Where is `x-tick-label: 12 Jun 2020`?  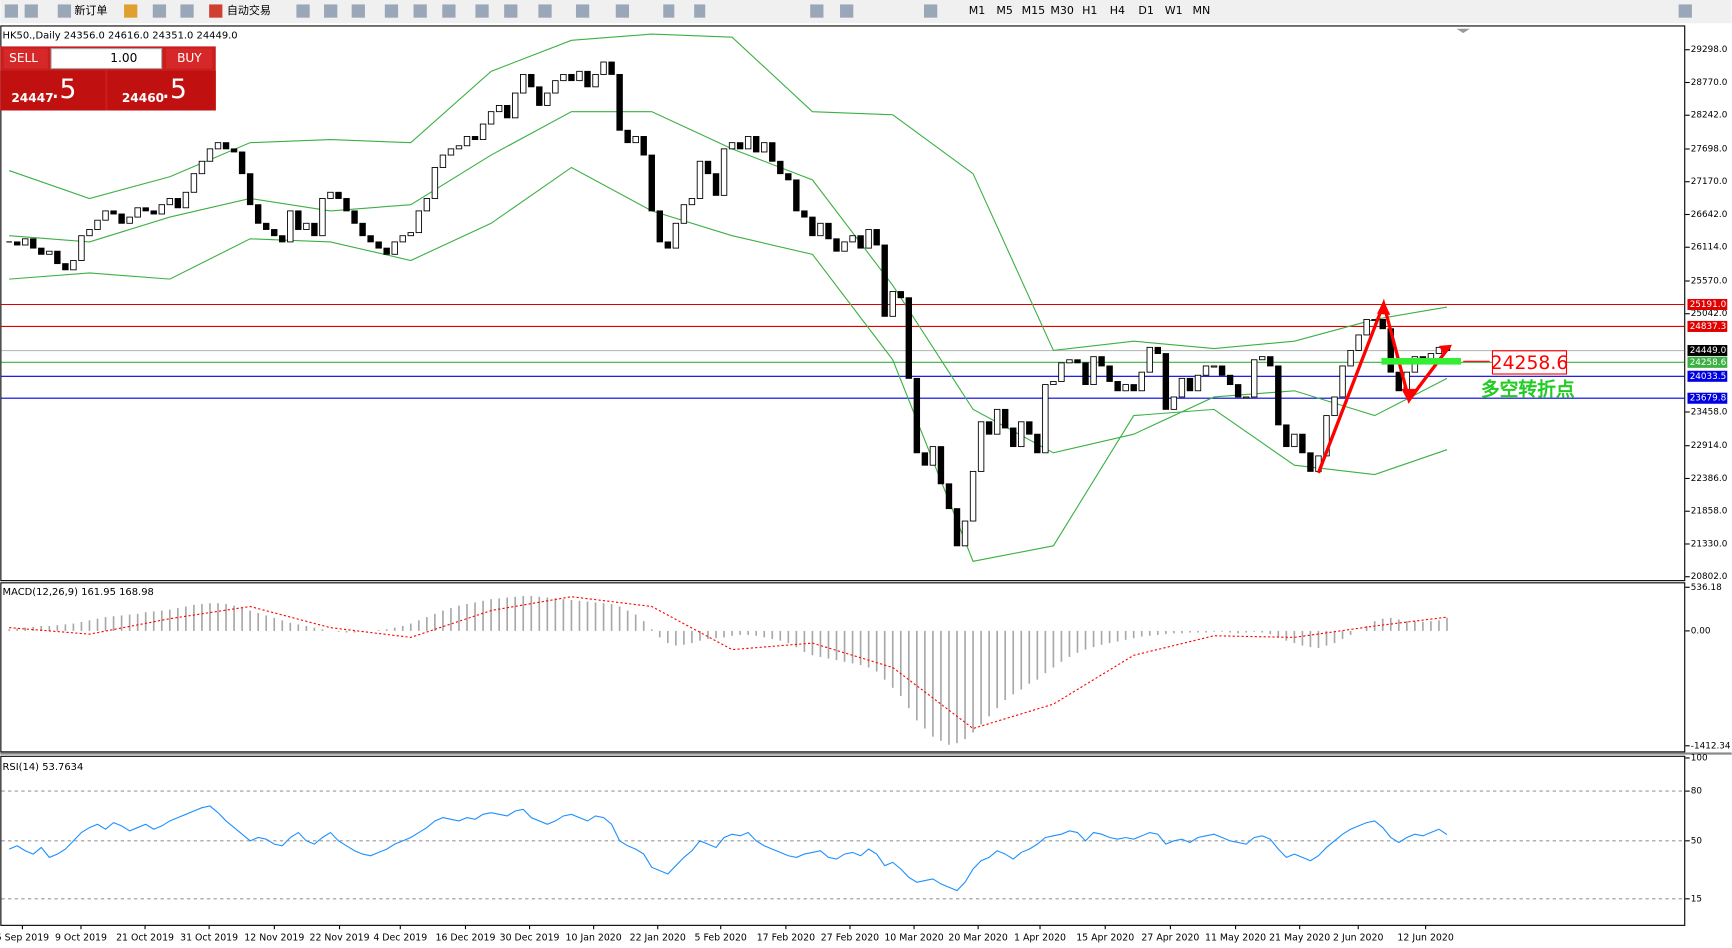 x-tick-label: 12 Jun 2020 is located at coordinates (1425, 938).